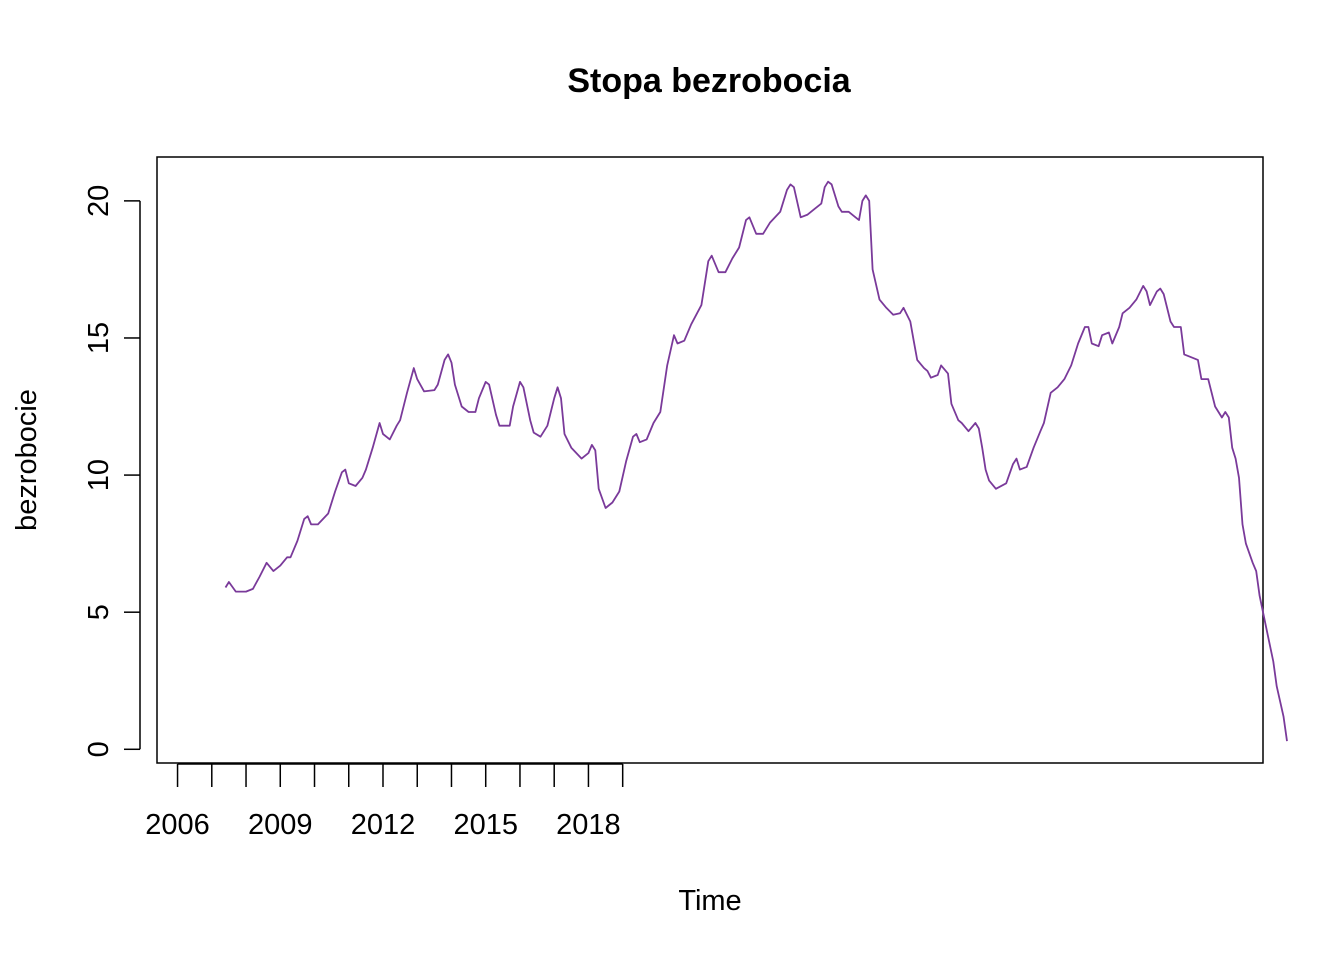  What do you see at coordinates (383, 825) in the screenshot?
I see `x-tick-label: 2012` at bounding box center [383, 825].